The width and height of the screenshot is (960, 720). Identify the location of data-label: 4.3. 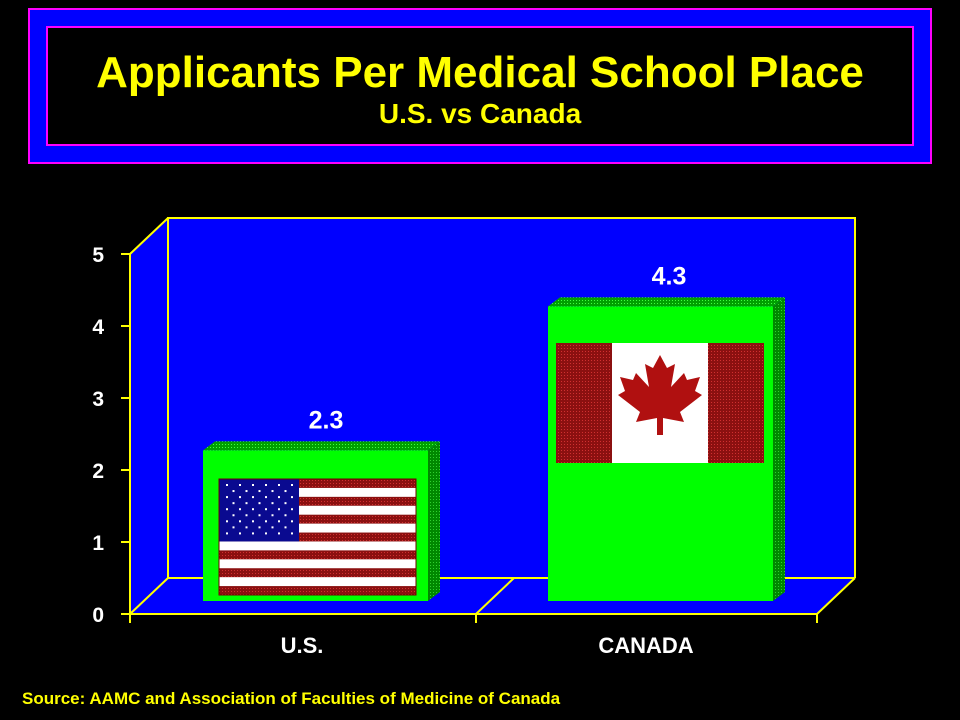
(669, 276).